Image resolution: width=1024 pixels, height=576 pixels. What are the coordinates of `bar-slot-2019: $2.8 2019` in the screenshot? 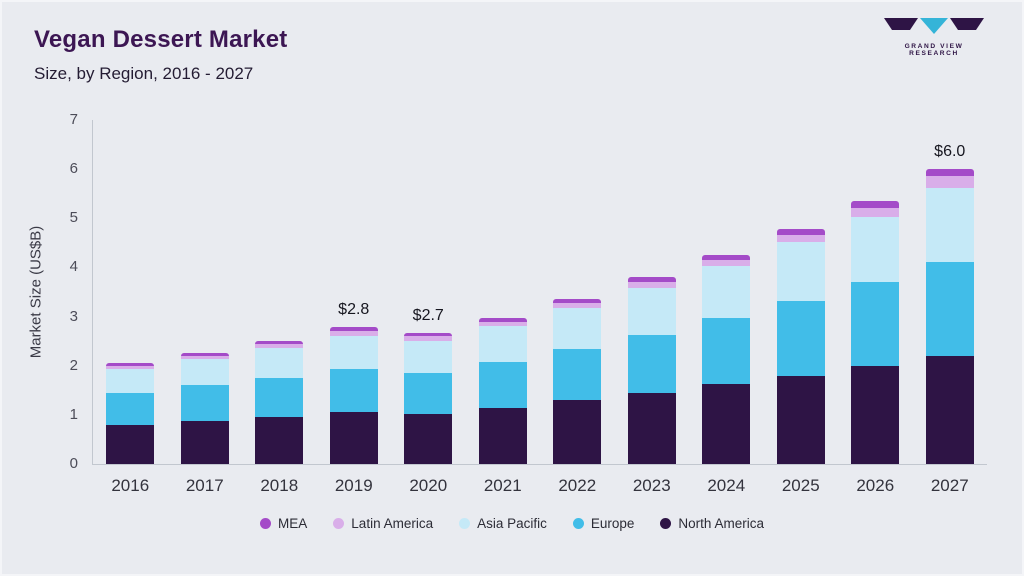 It's located at (354, 307).